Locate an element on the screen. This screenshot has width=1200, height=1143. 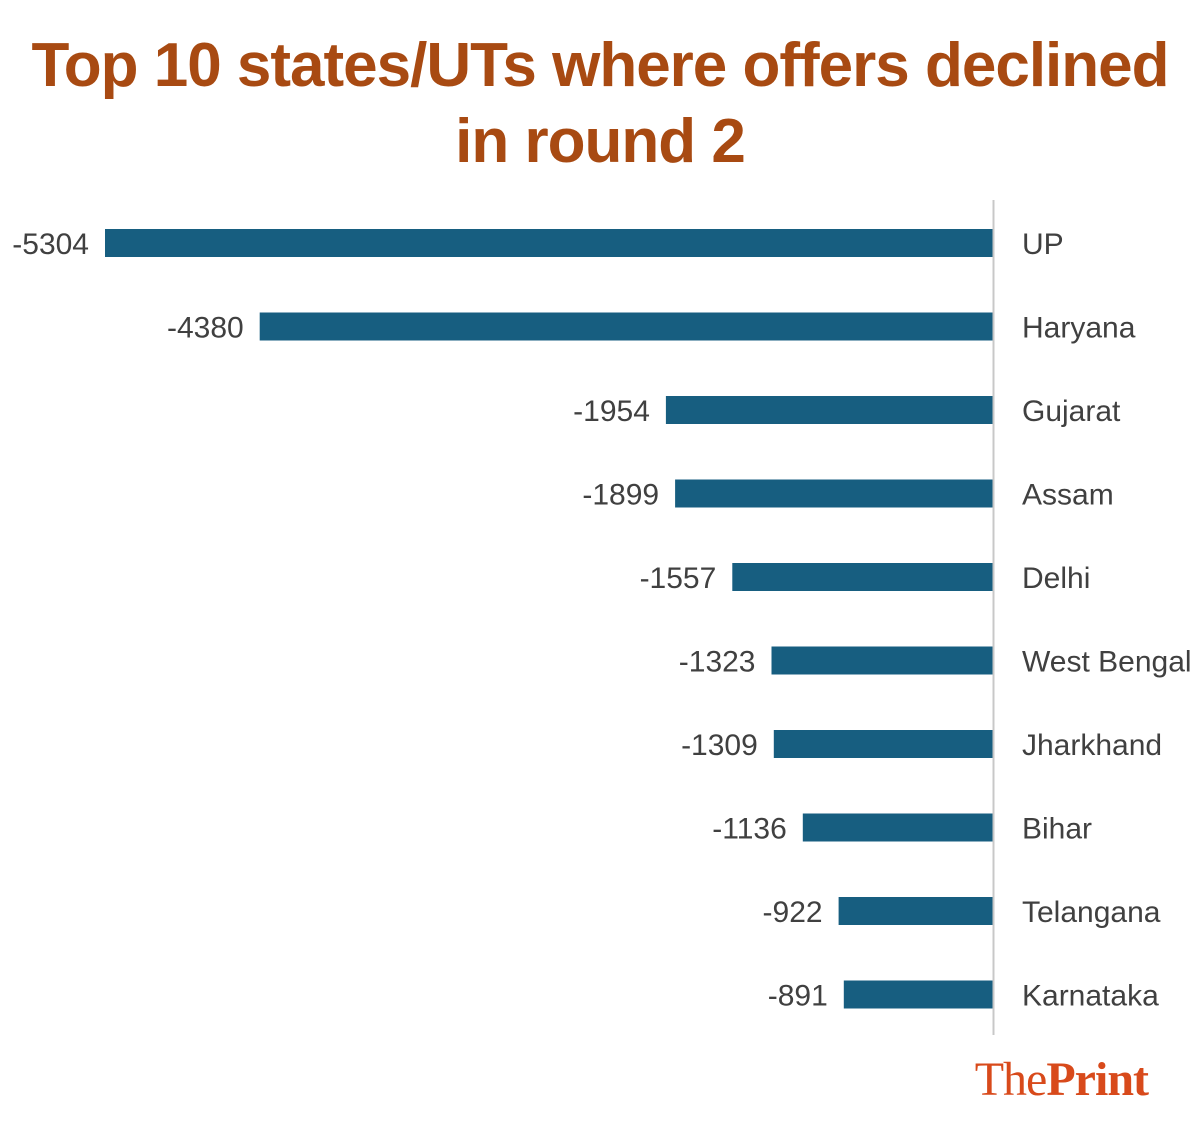
bar-delhi is located at coordinates (862, 577).